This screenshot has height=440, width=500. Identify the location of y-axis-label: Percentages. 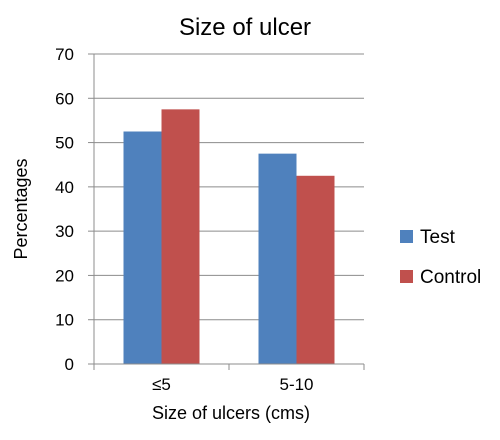
(21, 208).